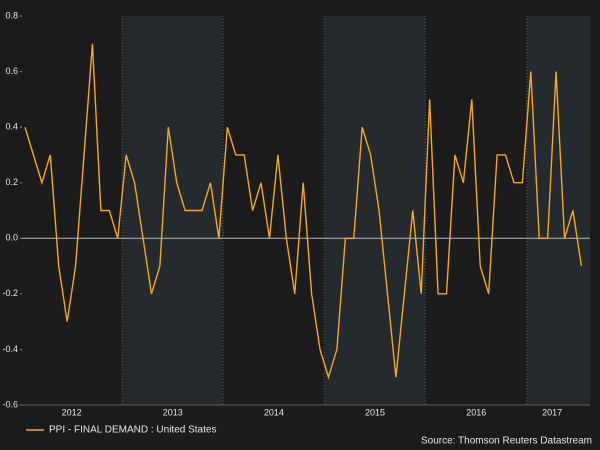 The image size is (600, 450). I want to click on y-tick-label: -0.4, so click(10, 349).